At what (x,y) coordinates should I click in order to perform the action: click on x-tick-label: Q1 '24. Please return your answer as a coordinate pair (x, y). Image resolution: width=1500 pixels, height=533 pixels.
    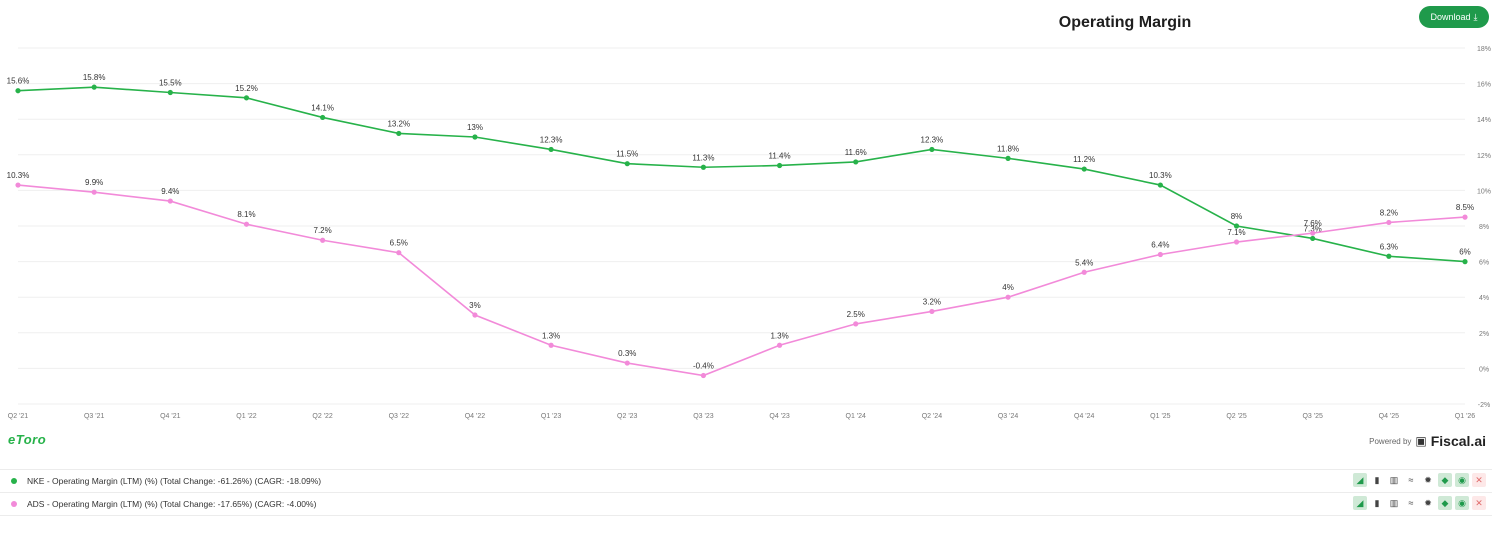
    Looking at the image, I should click on (856, 416).